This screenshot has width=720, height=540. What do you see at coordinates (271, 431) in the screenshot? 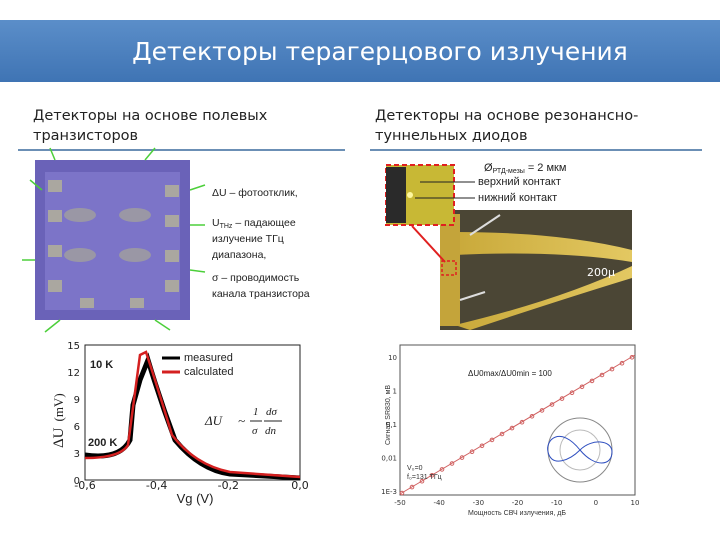
I see `svg-text: dn` at bounding box center [271, 431].